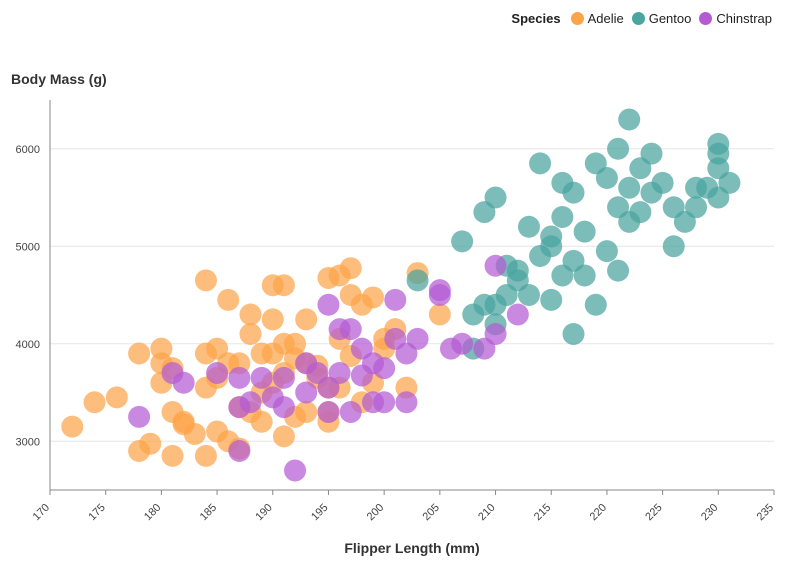 The image size is (796, 575). I want to click on legend-swatch-gentoo, so click(638, 18).